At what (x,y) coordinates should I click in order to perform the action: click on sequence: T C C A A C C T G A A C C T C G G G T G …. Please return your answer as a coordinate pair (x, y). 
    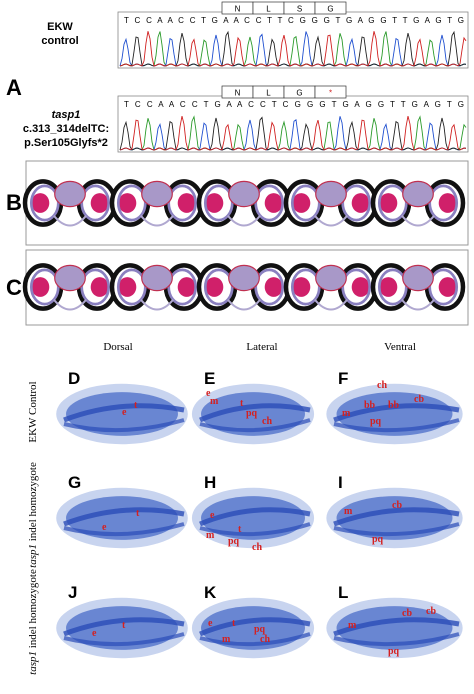
    Looking at the image, I should click on (294, 104).